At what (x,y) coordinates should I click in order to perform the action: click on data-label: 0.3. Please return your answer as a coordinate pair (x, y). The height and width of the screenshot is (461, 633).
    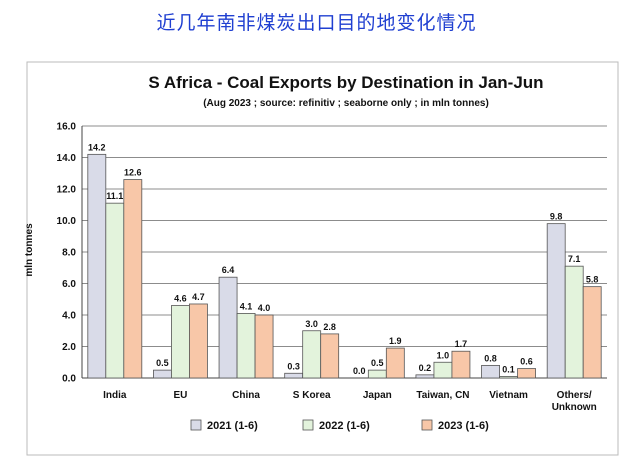
    Looking at the image, I should click on (293, 366).